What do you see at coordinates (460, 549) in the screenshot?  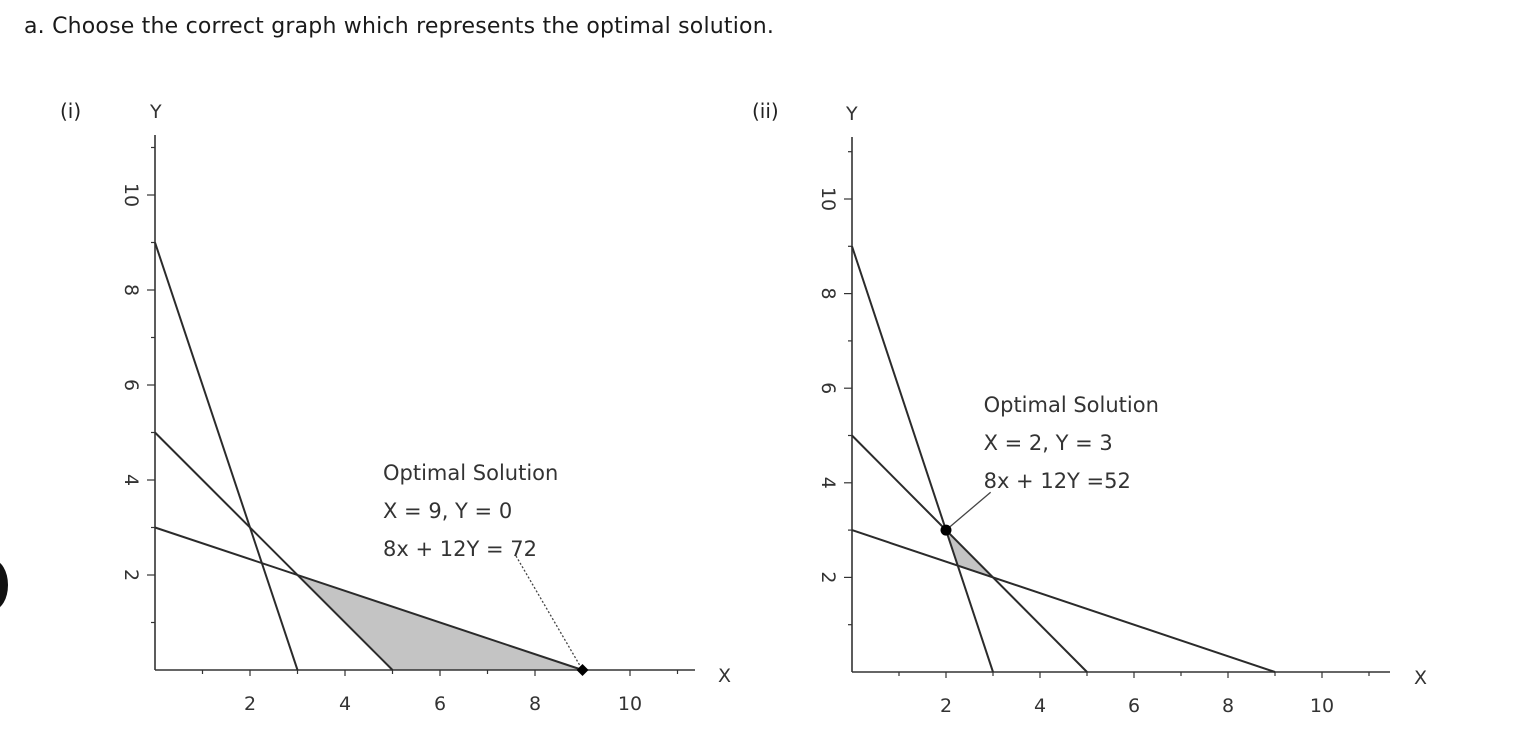 I see `annotation-line-3: 8x + 12Y = 72` at bounding box center [460, 549].